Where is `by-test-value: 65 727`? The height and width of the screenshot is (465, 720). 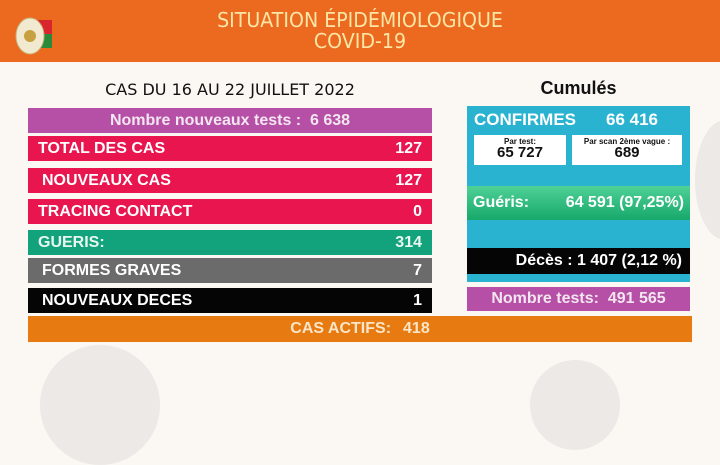 by-test-value: 65 727 is located at coordinates (520, 152).